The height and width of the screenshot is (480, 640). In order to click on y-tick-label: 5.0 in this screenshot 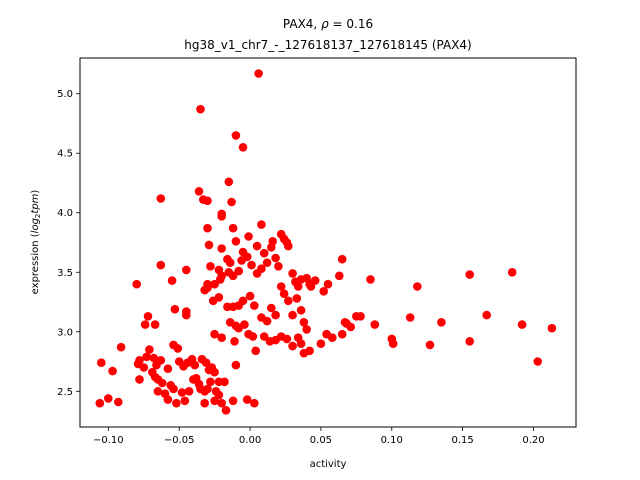, I will do `click(65, 94)`.